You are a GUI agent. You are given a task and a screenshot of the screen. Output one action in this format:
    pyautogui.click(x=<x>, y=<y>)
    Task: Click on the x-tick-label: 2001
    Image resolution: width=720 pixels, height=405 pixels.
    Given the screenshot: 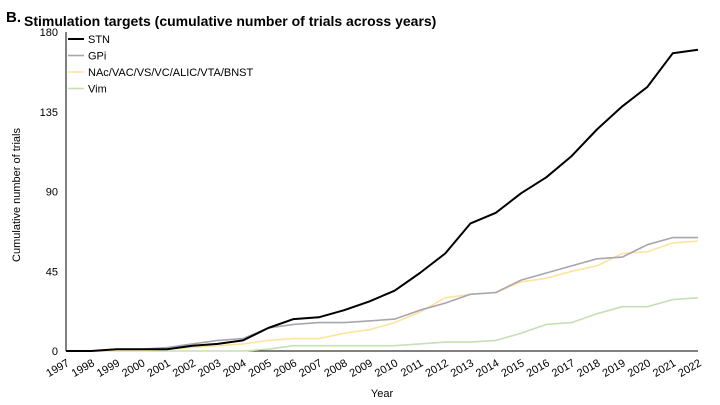 What is the action you would take?
    pyautogui.click(x=158, y=368)
    